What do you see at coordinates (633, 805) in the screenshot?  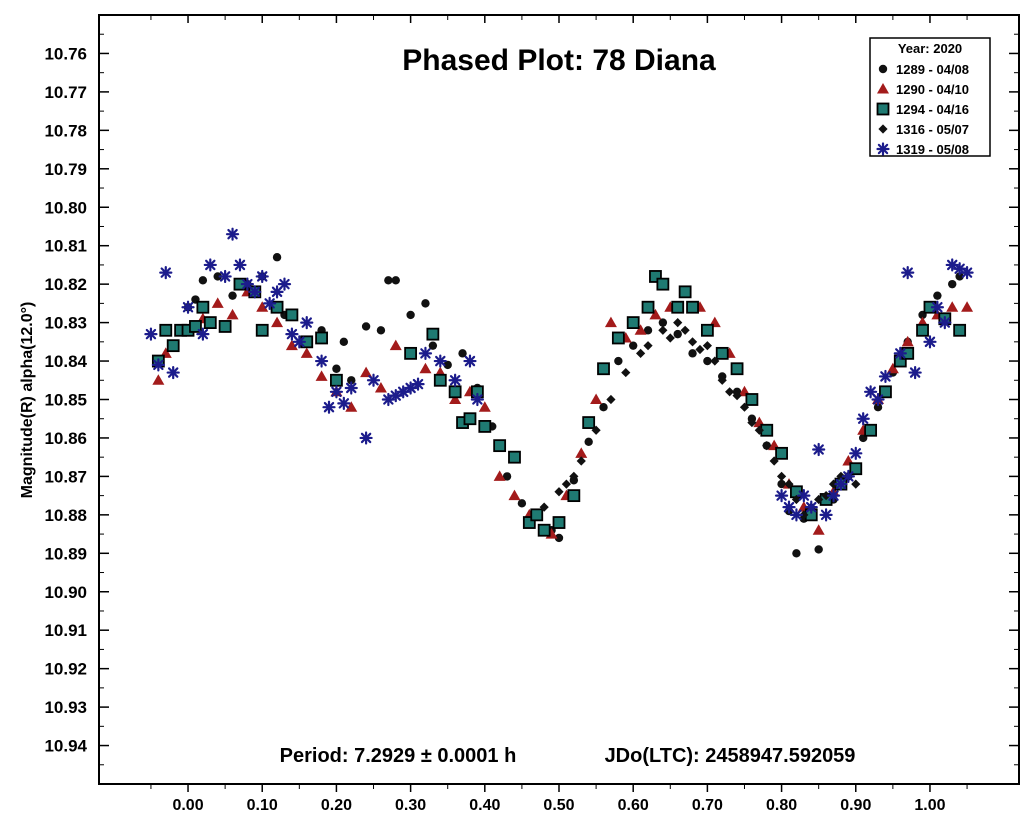 I see `x-tick-label: 0.60` at bounding box center [633, 805].